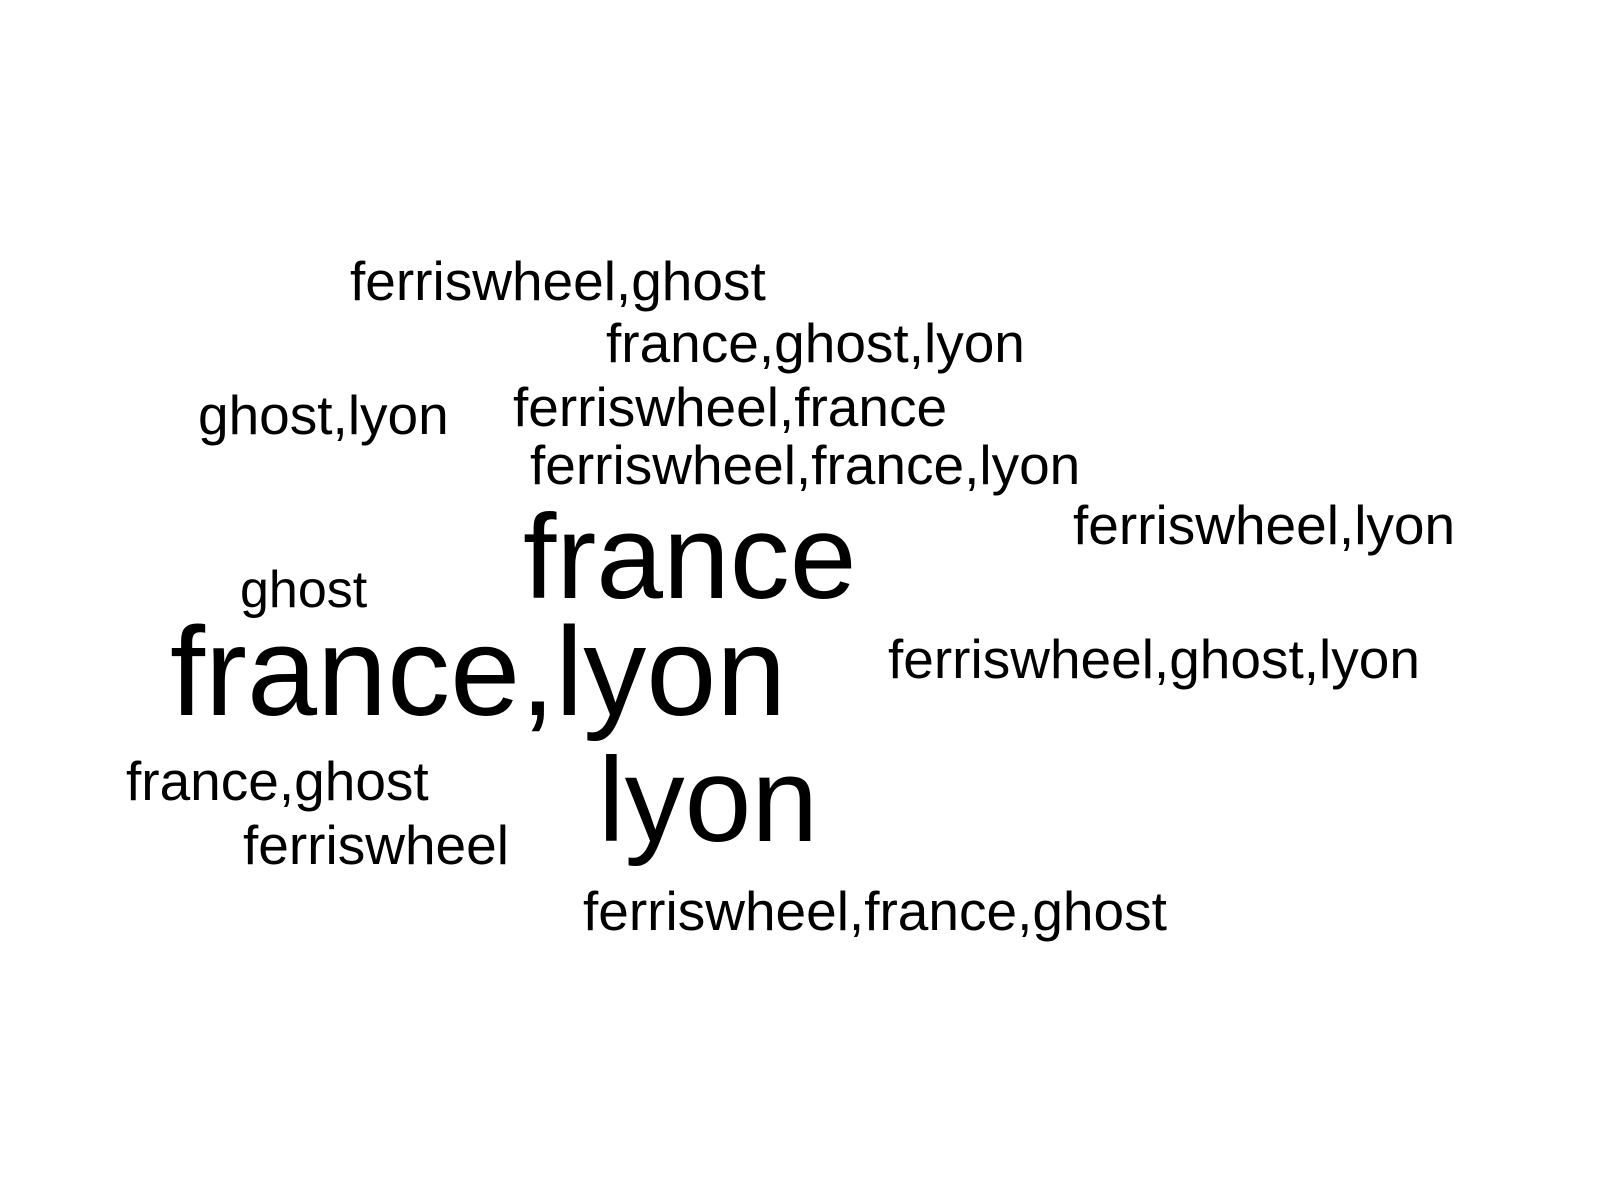 This screenshot has height=1200, width=1600. Describe the element at coordinates (558, 281) in the screenshot. I see `word-ferriswheel-ghost: ferriswheel,ghost` at that location.